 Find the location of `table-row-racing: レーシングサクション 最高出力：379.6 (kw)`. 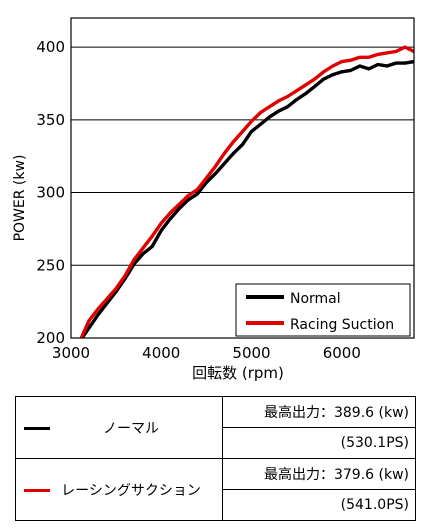

table-row-racing: レーシングサクション 最高出力：379.6 (kw) is located at coordinates (215, 489).